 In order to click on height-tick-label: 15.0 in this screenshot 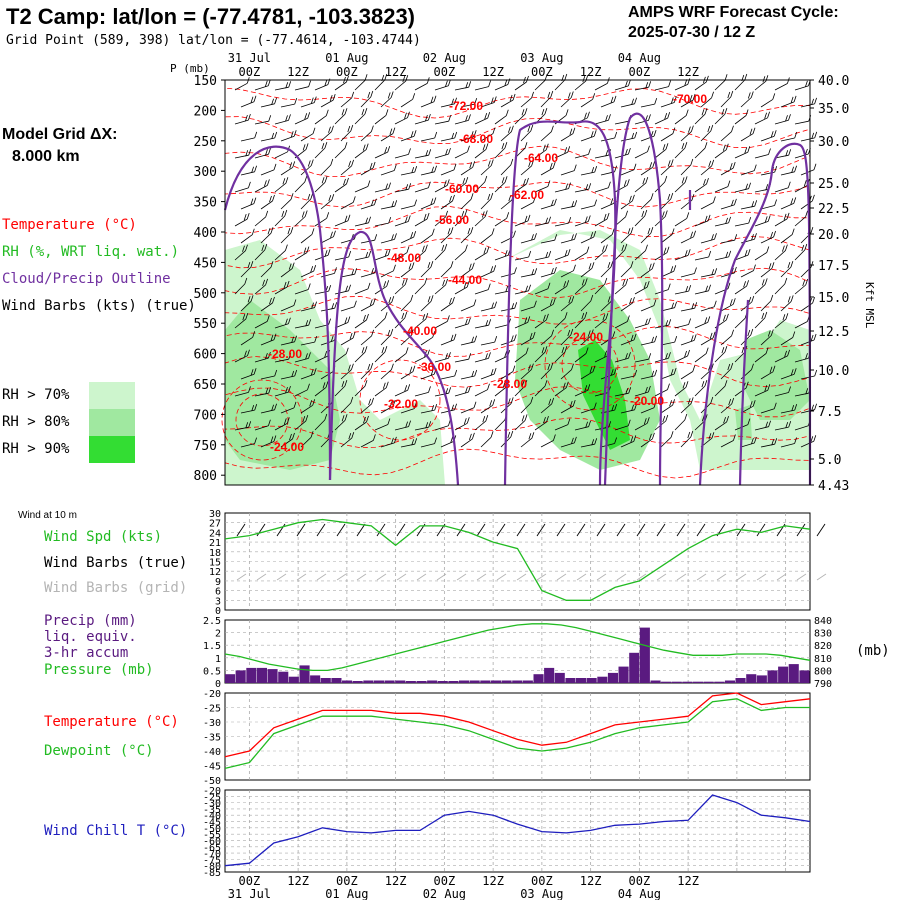, I will do `click(833, 298)`.